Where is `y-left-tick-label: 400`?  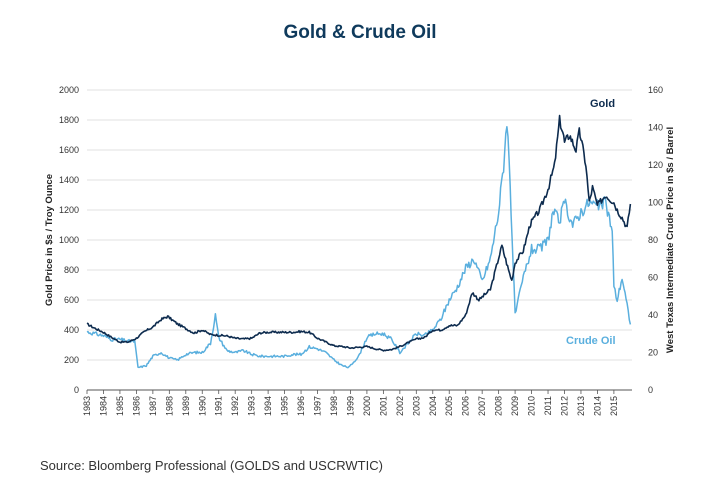
y-left-tick-label: 400 is located at coordinates (71, 330).